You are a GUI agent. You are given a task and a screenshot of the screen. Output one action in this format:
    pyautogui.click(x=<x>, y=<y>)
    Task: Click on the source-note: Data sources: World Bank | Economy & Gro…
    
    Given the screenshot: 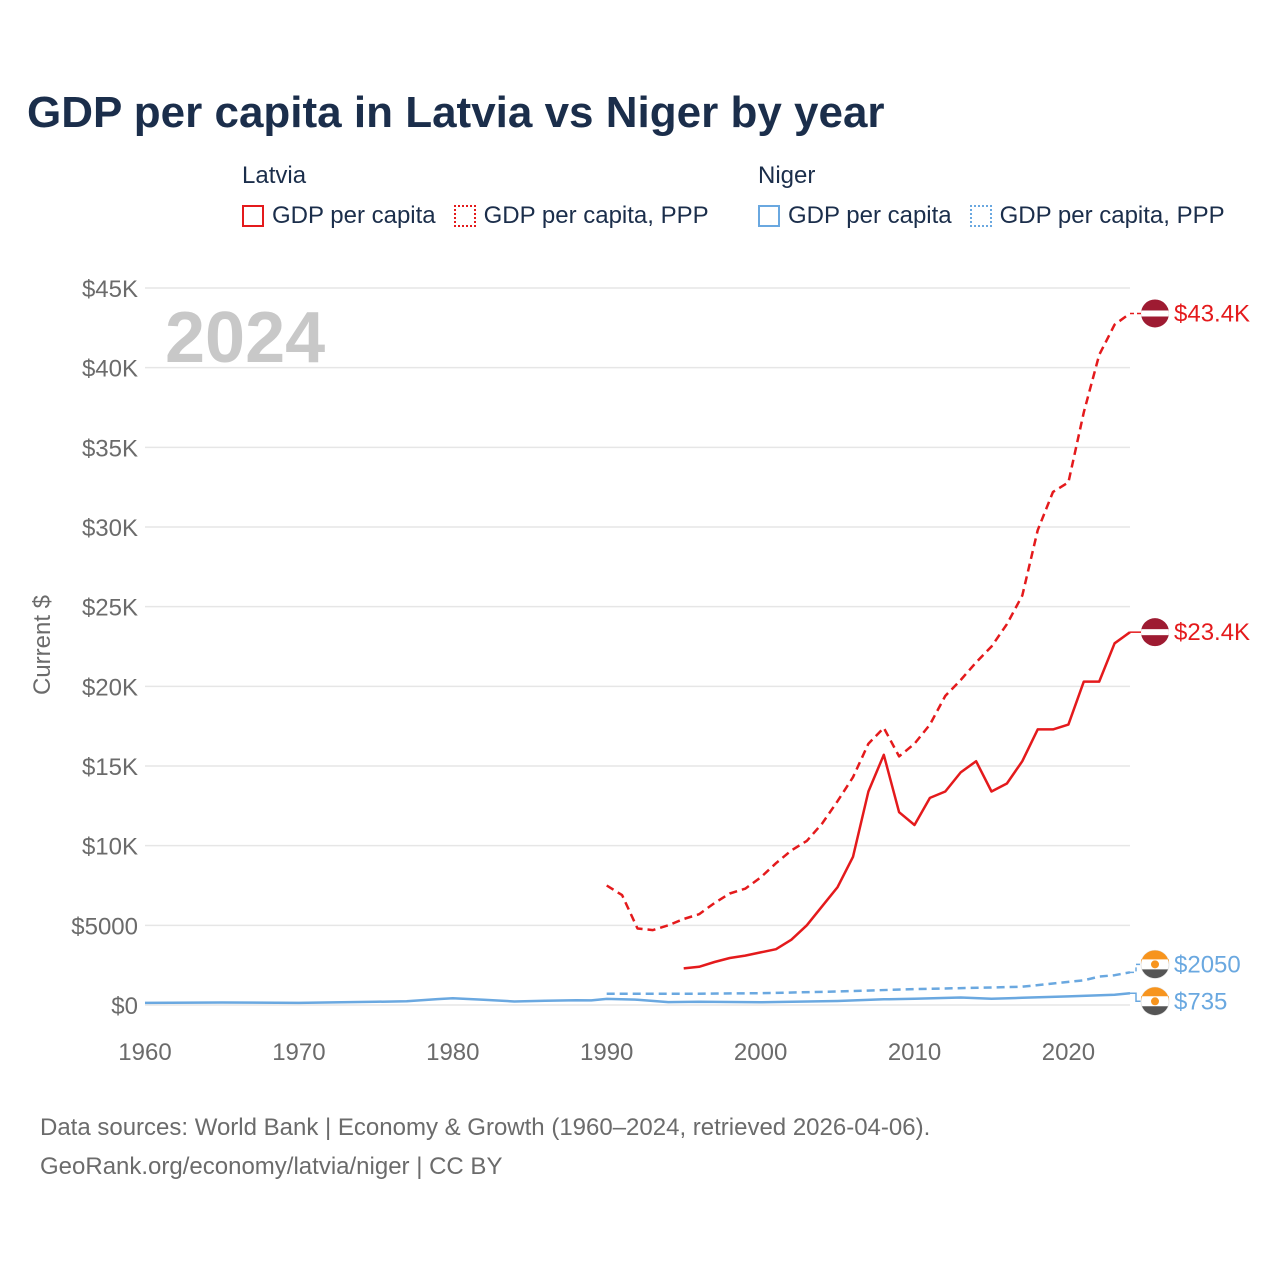 What is the action you would take?
    pyautogui.click(x=485, y=1147)
    